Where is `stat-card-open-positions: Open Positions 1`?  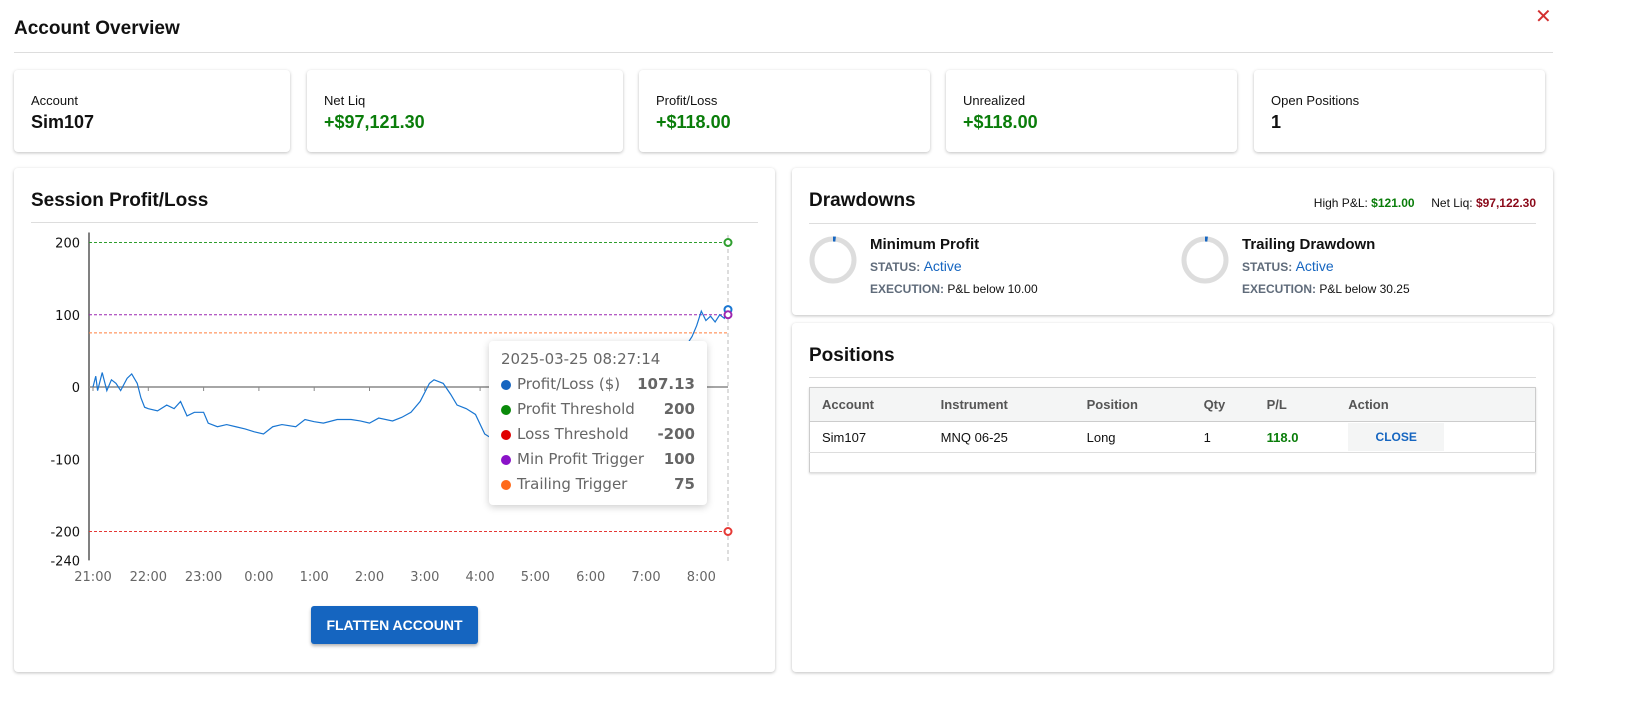
stat-card-open-positions: Open Positions 1 is located at coordinates (1399, 111).